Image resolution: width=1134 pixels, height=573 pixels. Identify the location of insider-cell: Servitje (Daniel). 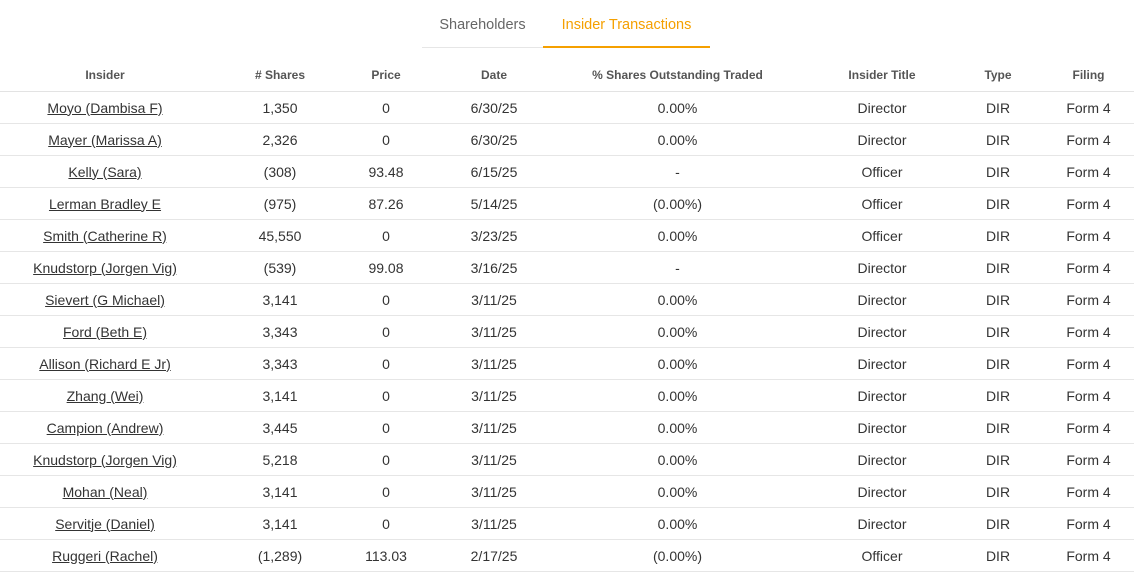
(105, 523).